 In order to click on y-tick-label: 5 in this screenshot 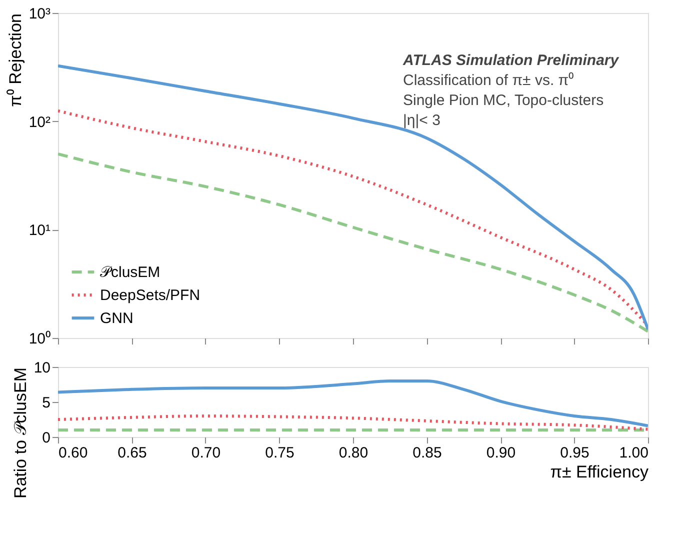, I will do `click(46, 403)`.